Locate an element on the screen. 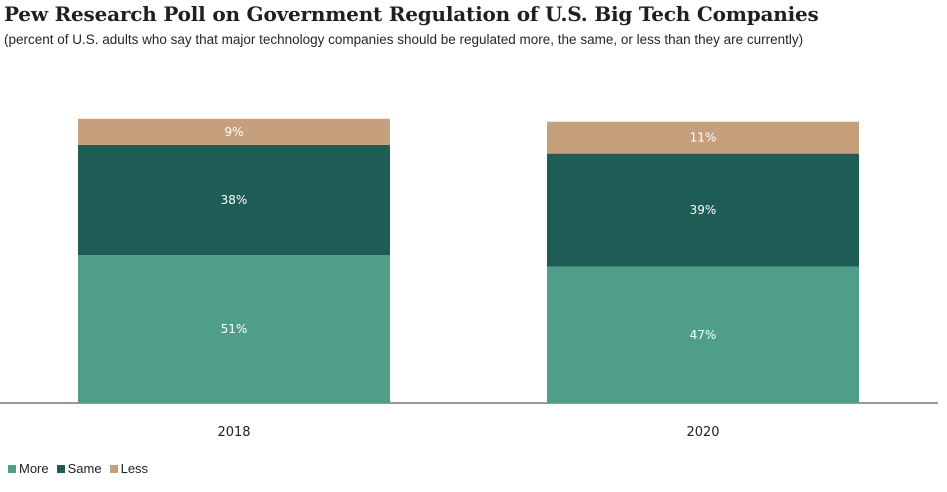 The height and width of the screenshot is (492, 947). legend-label-less: Less is located at coordinates (134, 468).